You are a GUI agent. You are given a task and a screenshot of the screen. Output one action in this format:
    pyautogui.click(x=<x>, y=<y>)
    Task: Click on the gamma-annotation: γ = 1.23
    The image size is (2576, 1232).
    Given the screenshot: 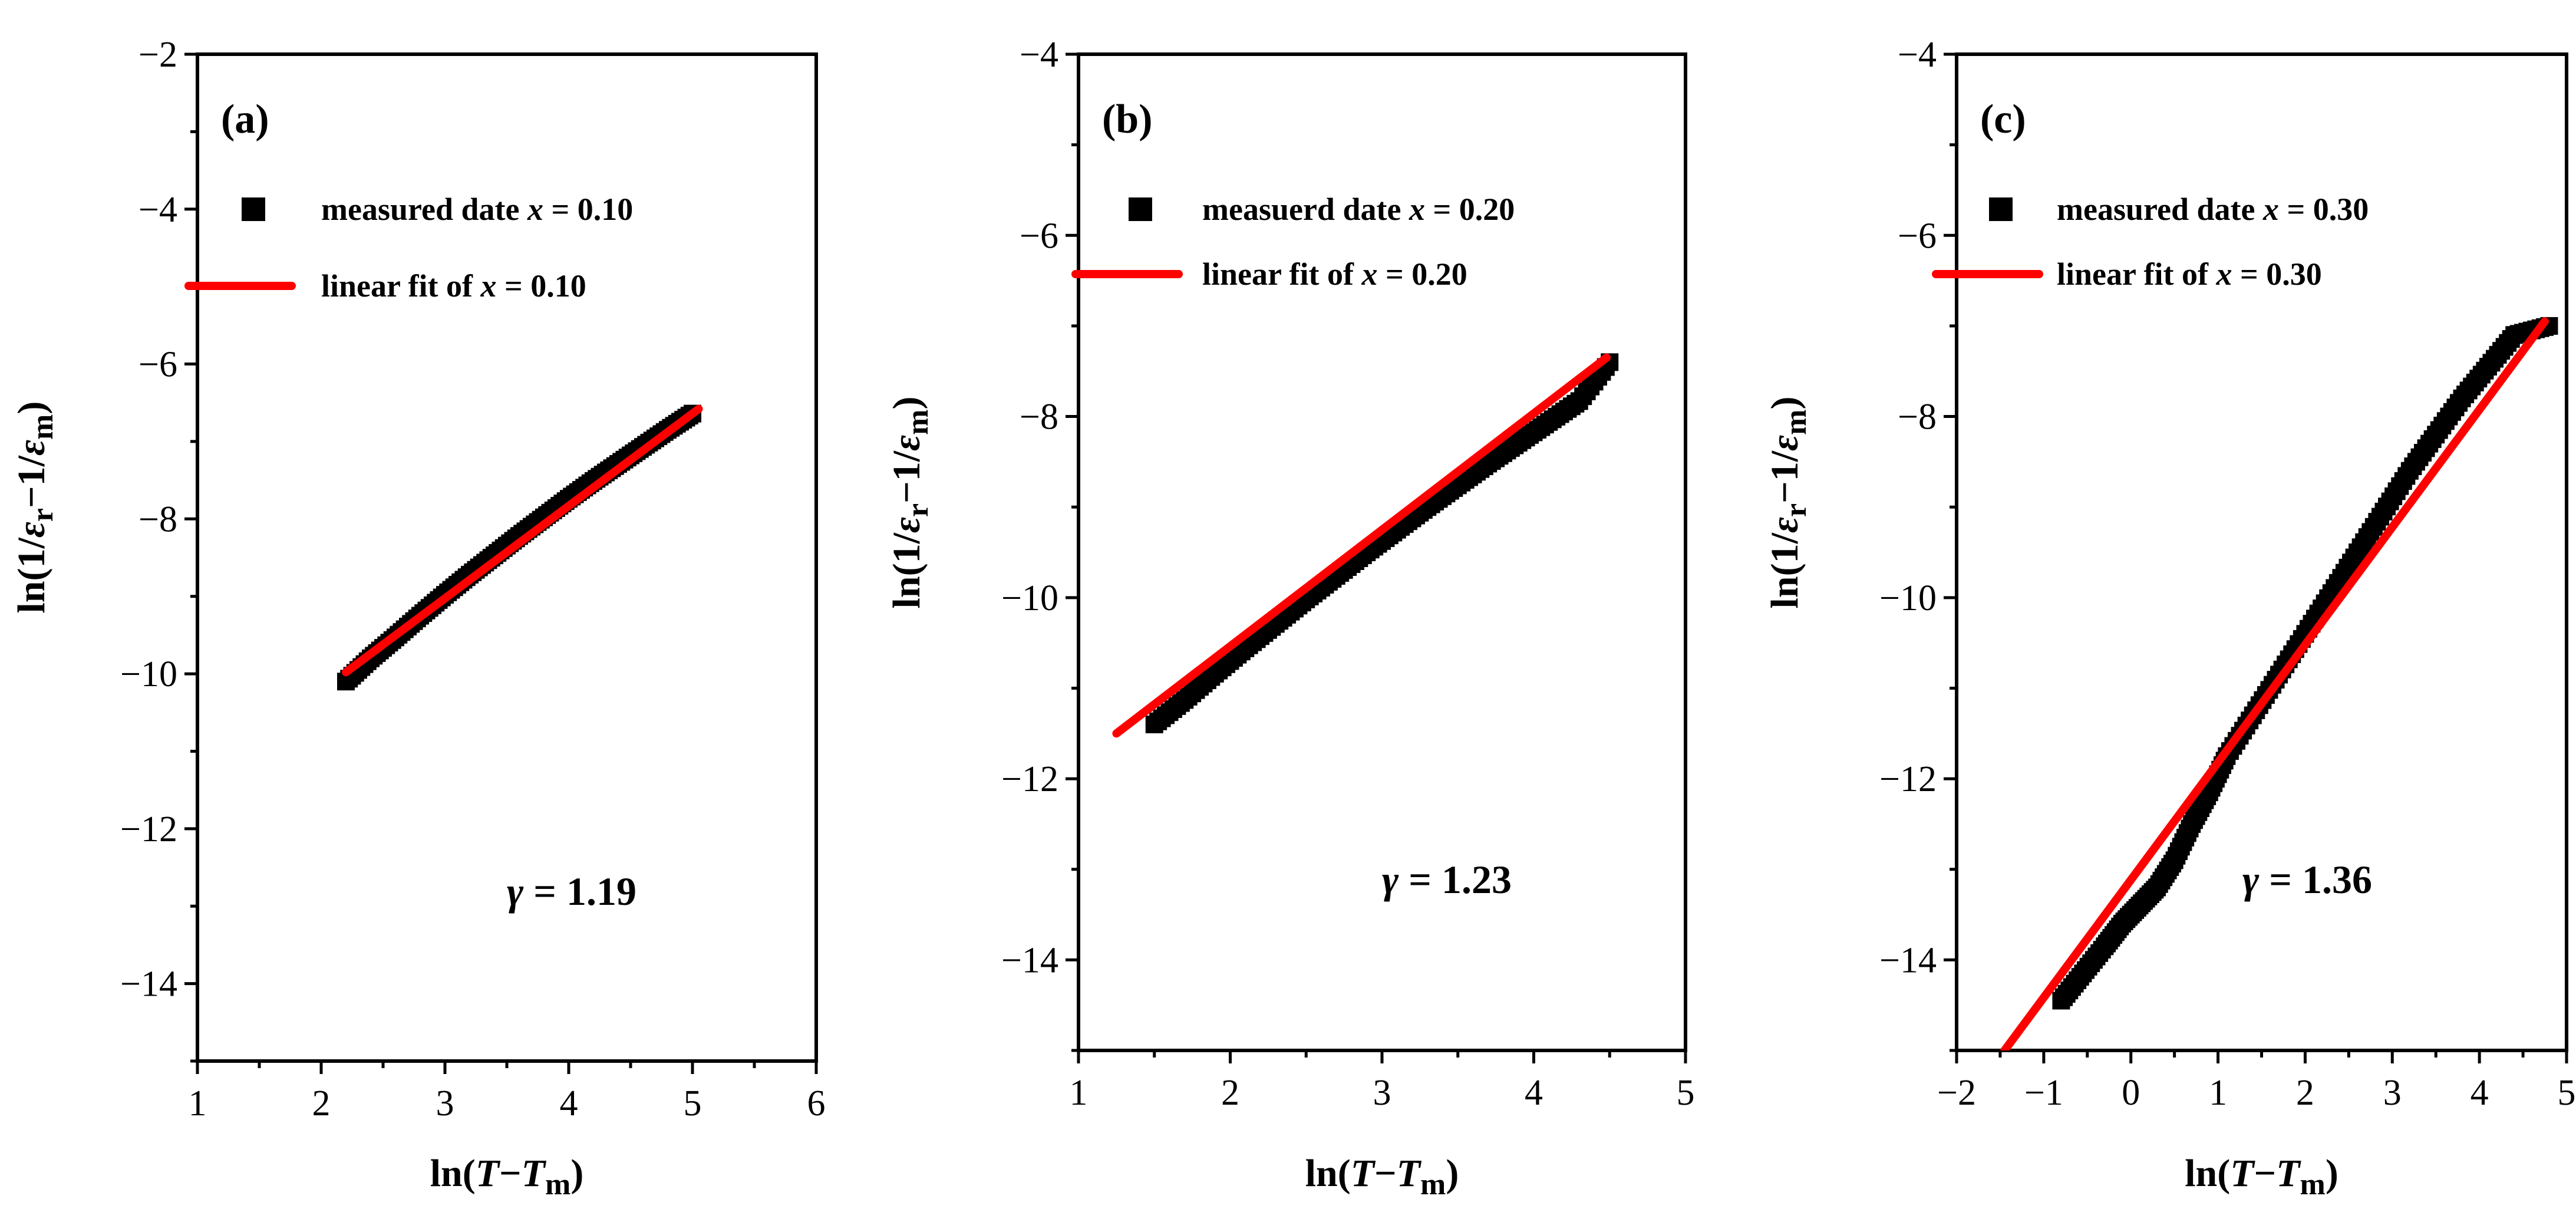 What is the action you would take?
    pyautogui.click(x=1447, y=879)
    